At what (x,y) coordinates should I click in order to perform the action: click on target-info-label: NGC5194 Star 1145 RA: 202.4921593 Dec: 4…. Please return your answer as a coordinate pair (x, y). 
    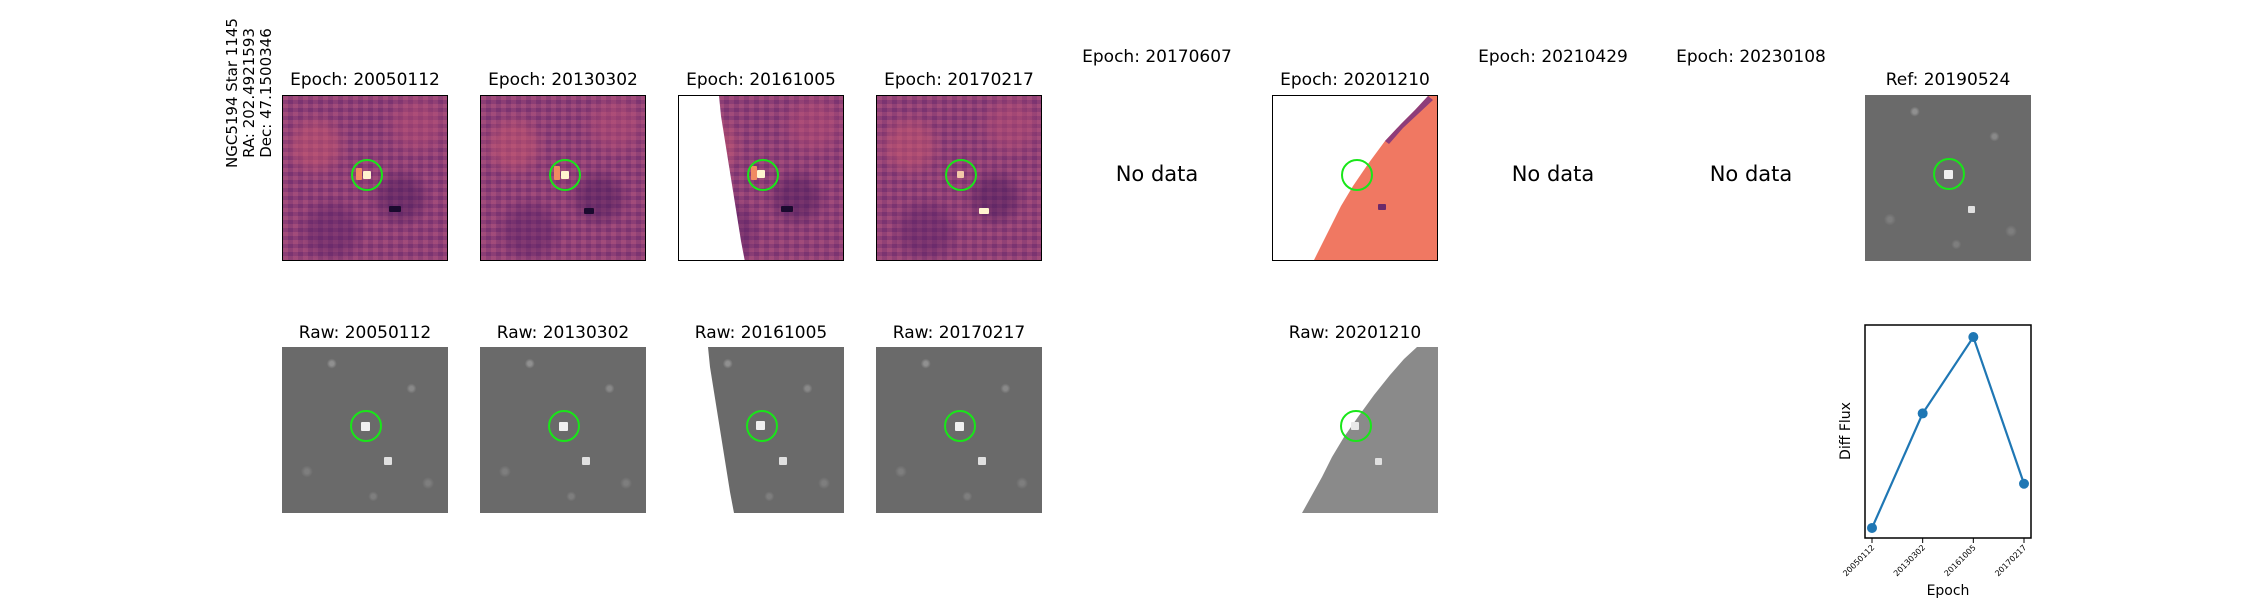
    Looking at the image, I should click on (253, 93).